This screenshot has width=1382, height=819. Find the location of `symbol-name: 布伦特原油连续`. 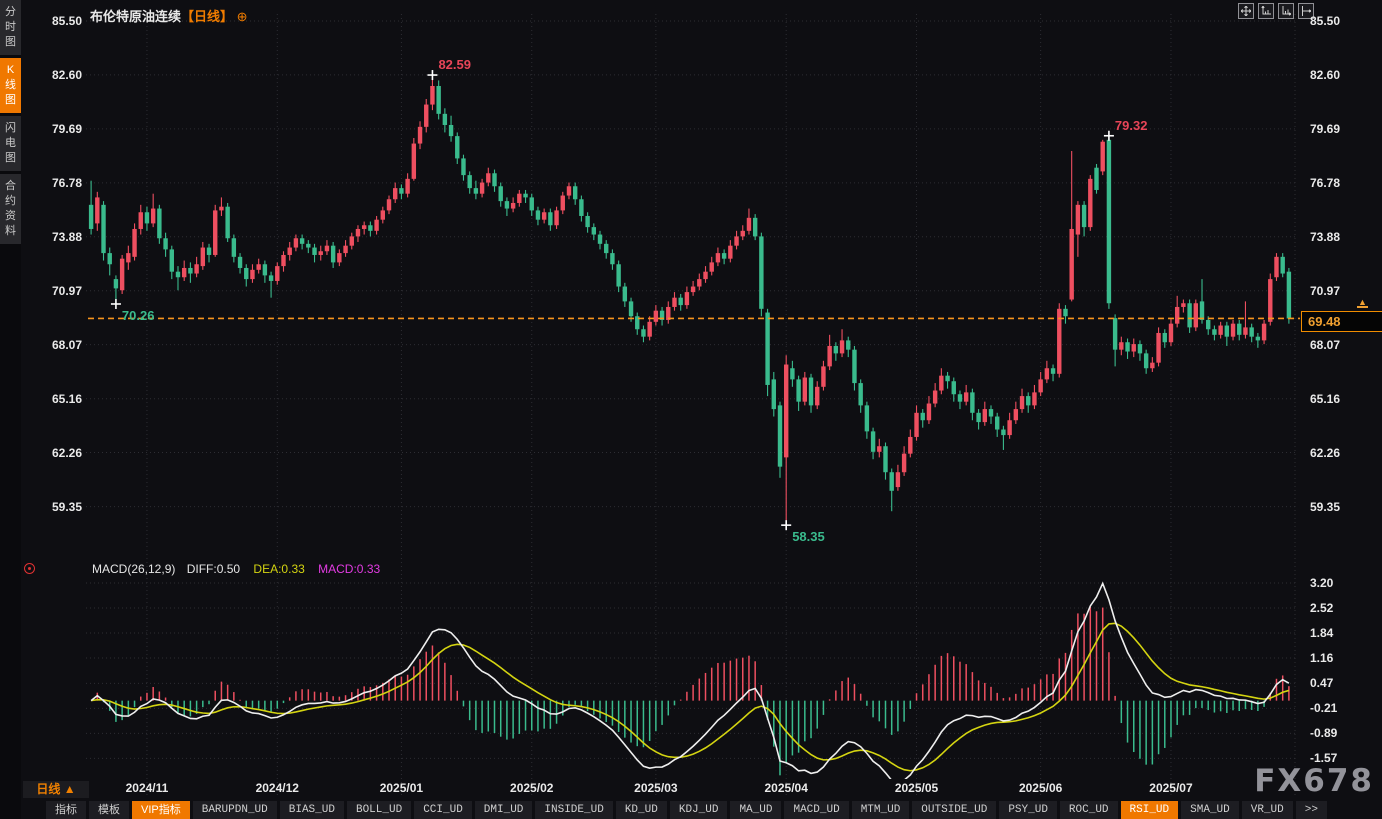

symbol-name: 布伦特原油连续 is located at coordinates (136, 16).